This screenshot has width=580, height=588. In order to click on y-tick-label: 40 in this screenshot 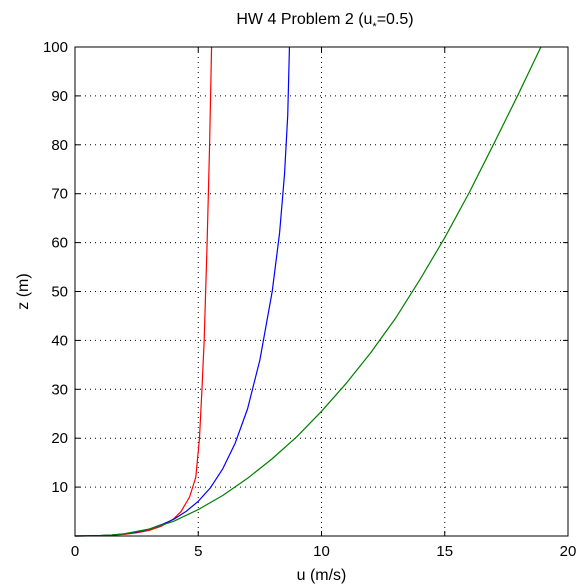, I will do `click(59, 340)`.